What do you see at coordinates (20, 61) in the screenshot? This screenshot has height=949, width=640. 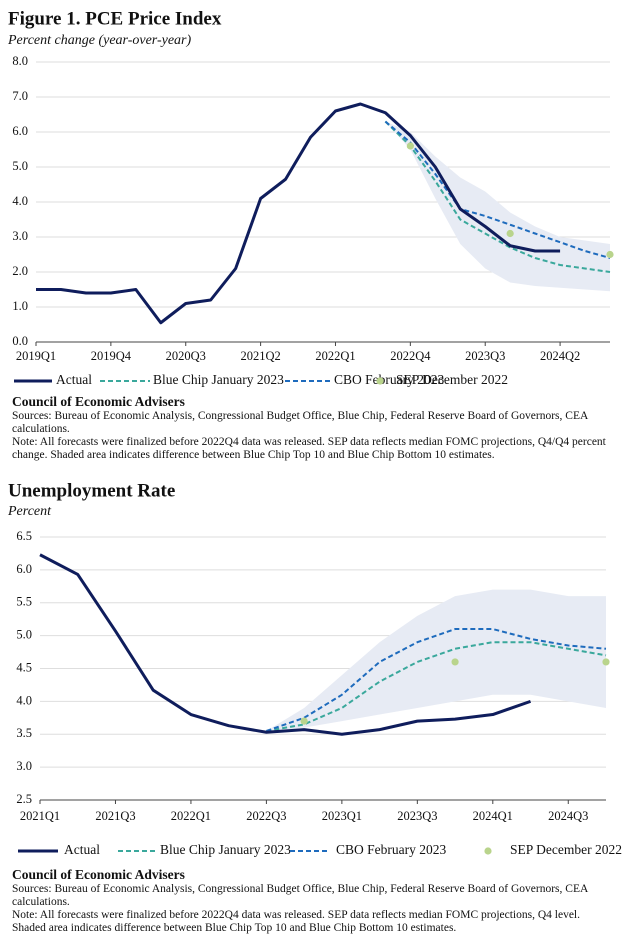 I see `y-tick-label: 8.0` at bounding box center [20, 61].